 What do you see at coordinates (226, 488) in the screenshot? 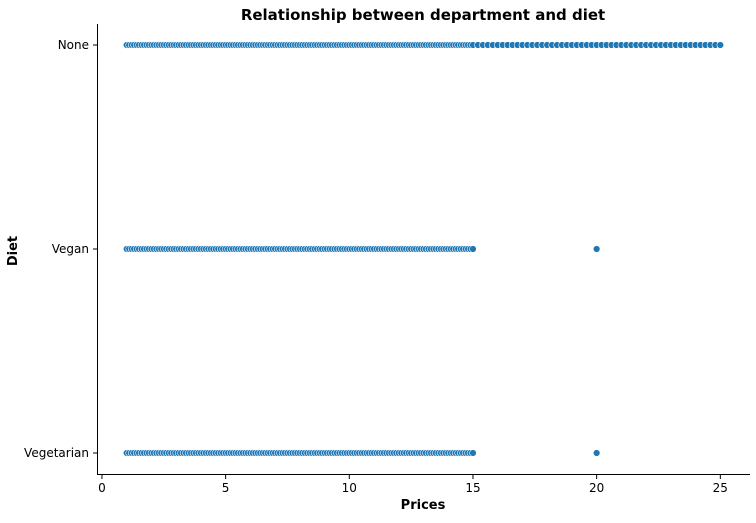
I see `x-tick-label: 5` at bounding box center [226, 488].